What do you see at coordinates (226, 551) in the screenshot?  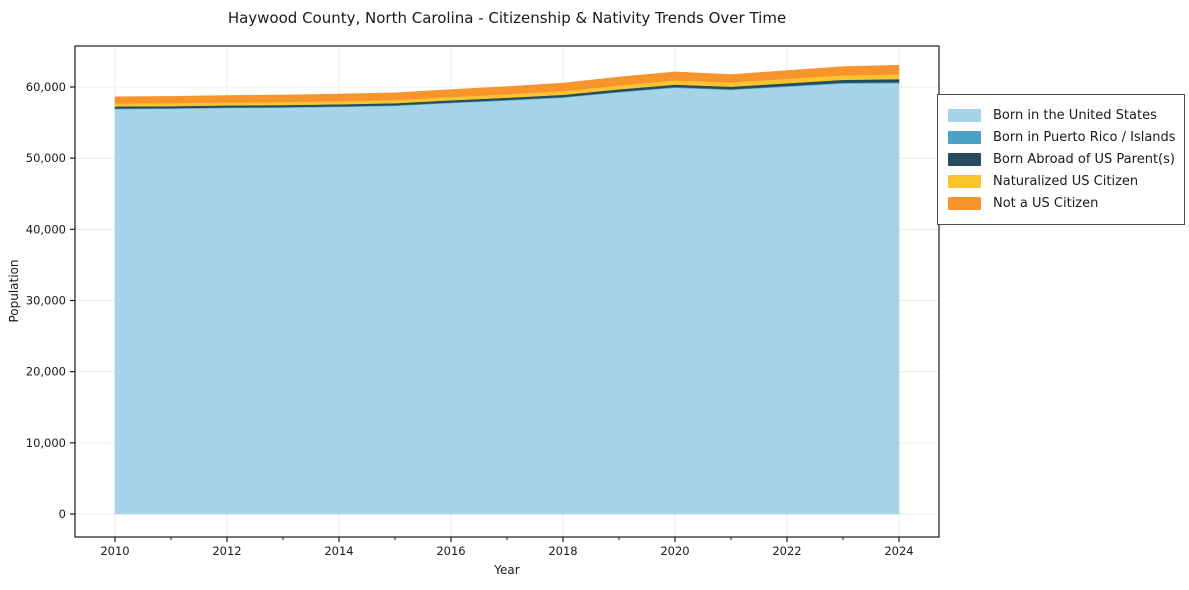 I see `x-tick-label: 2012` at bounding box center [226, 551].